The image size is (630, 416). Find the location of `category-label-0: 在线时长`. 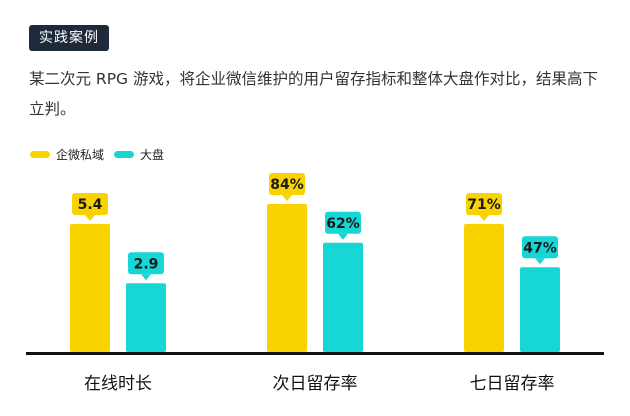

category-label-0: 在线时长 is located at coordinates (118, 384).